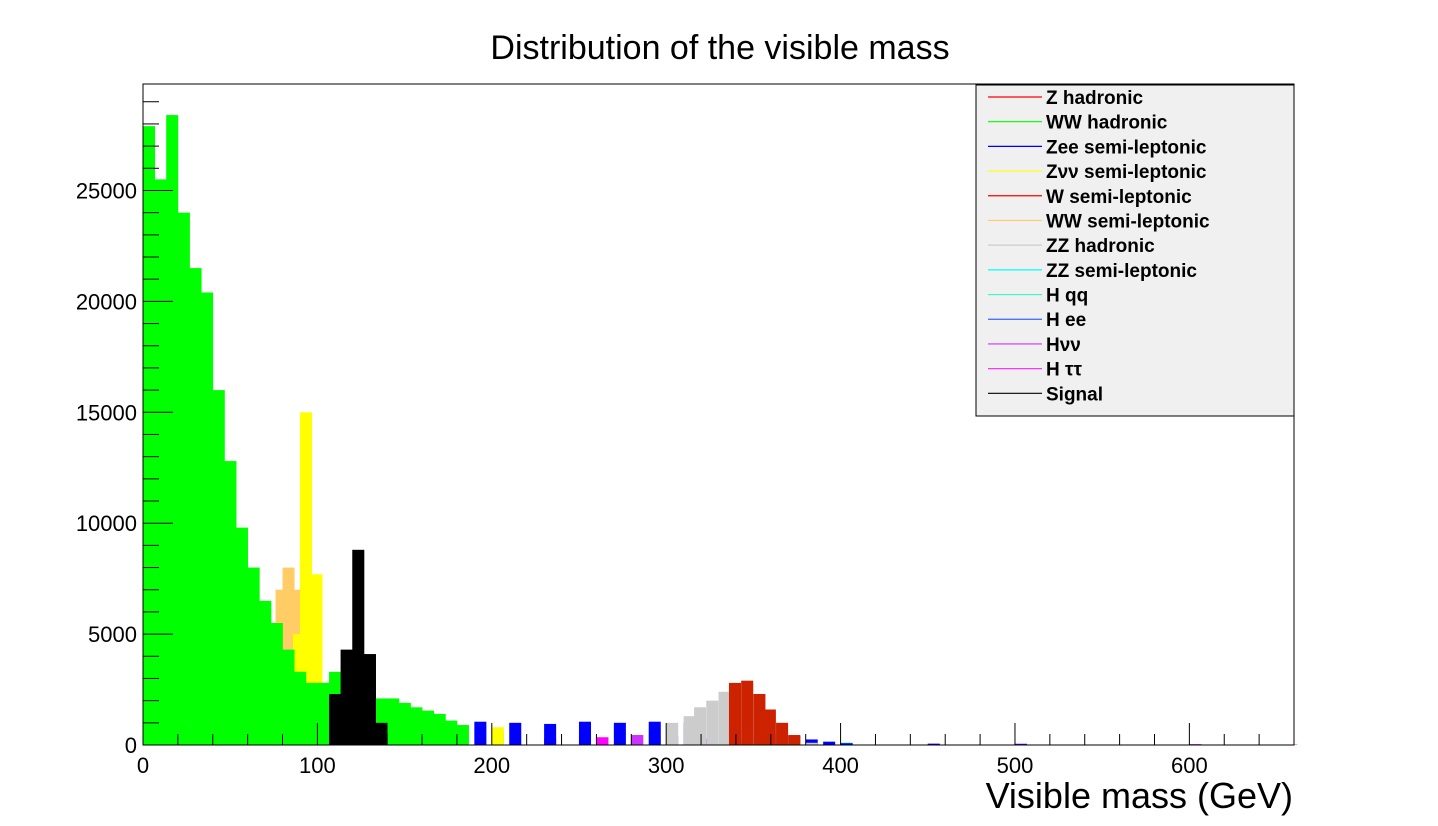 Image resolution: width=1438 pixels, height=826 pixels. What do you see at coordinates (106, 190) in the screenshot?
I see `y-tick-label: 25000` at bounding box center [106, 190].